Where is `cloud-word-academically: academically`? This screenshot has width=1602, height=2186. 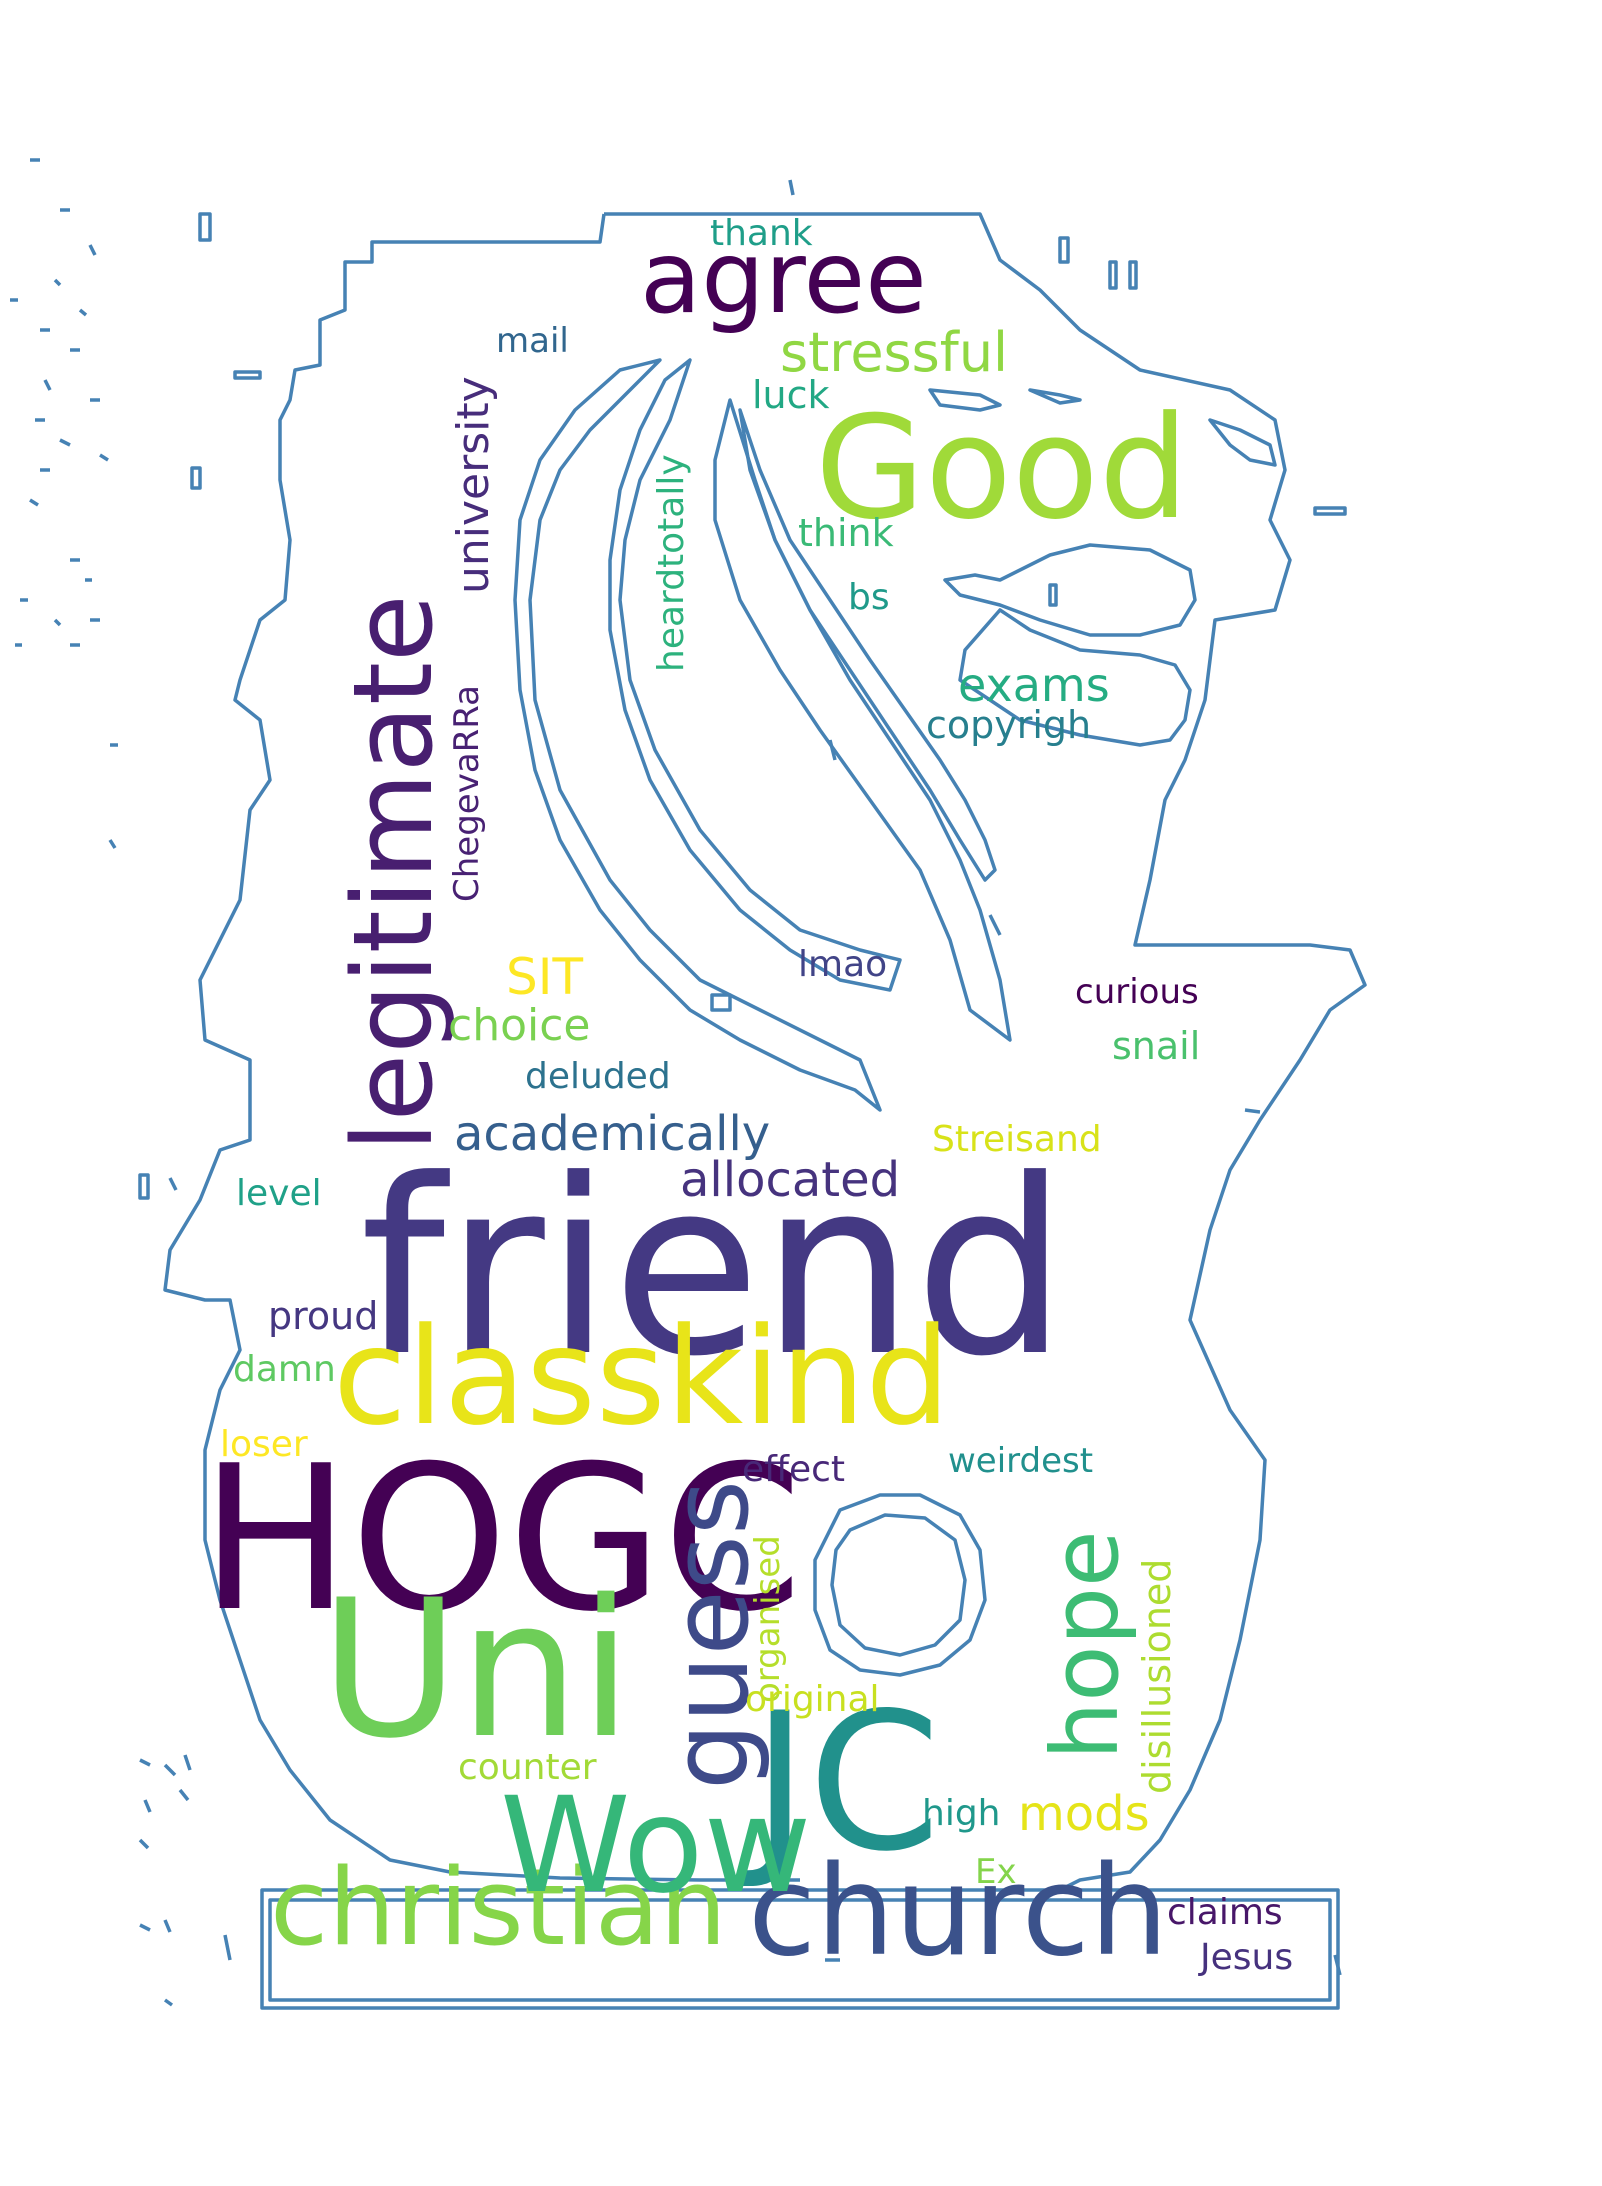 cloud-word-academically: academically is located at coordinates (612, 1134).